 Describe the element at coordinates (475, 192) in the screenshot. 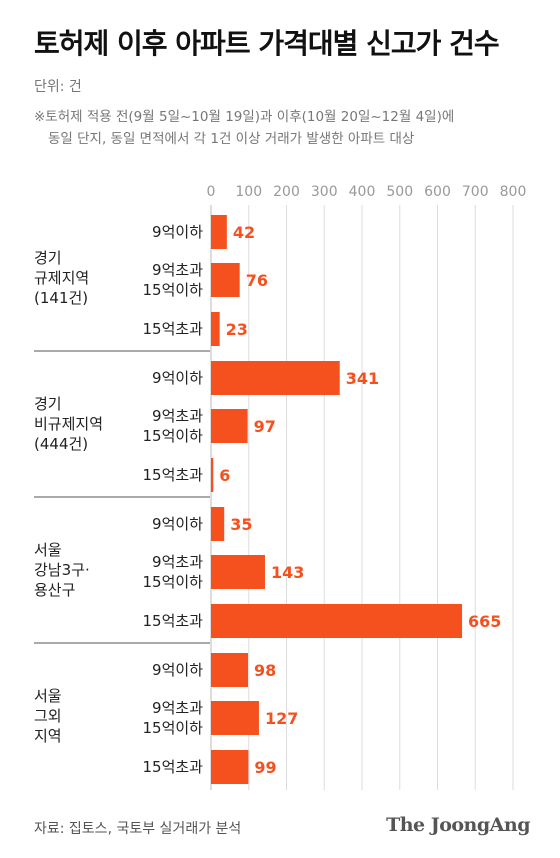

I see `x-tick-label: 700` at that location.